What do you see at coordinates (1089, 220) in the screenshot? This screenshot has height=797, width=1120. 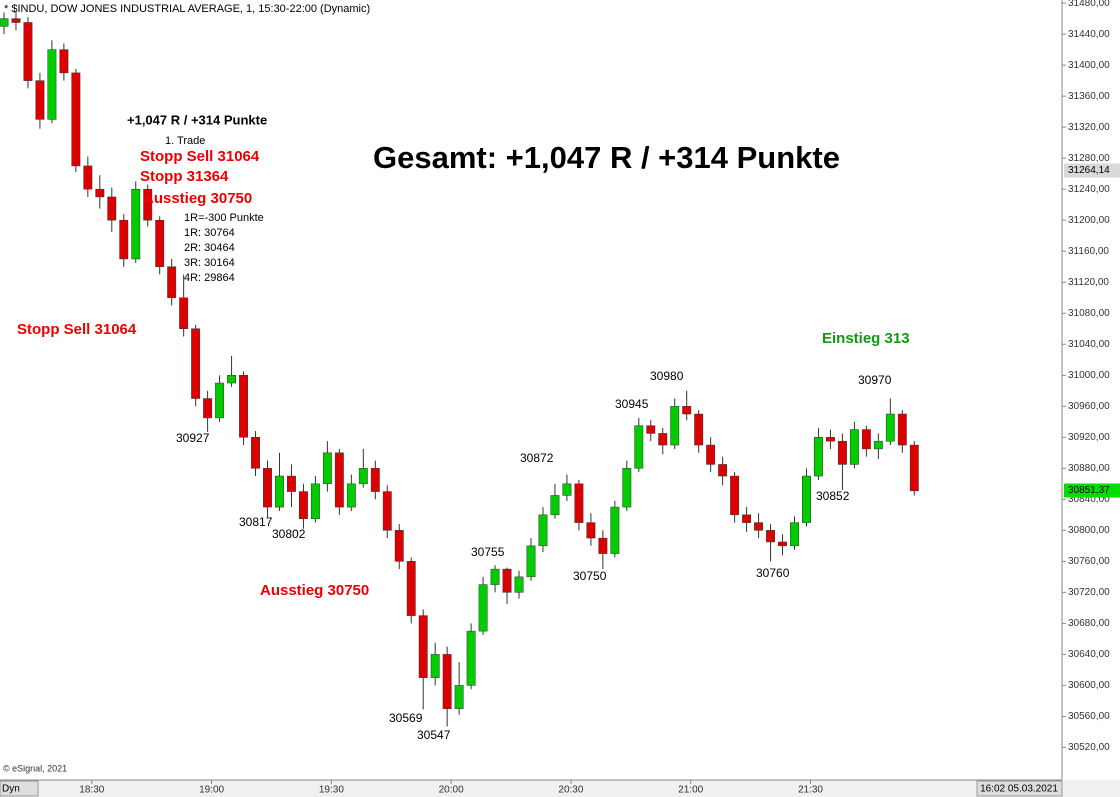 I see `y-tick-label: 31200,00` at bounding box center [1089, 220].